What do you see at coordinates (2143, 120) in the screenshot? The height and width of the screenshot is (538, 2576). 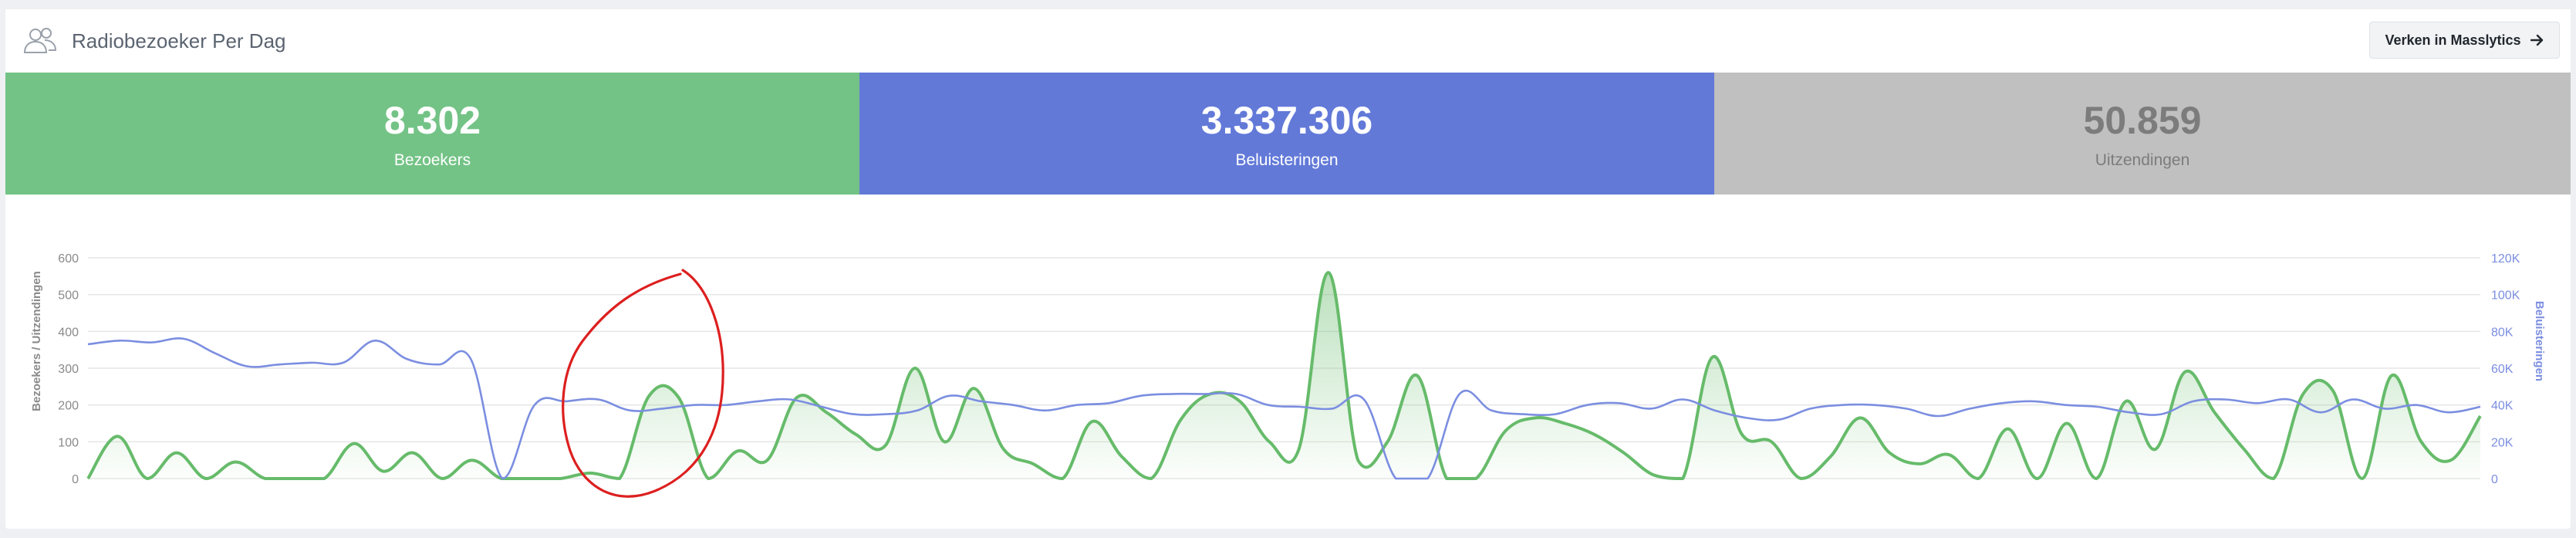 I see `stat-value: 50.859` at bounding box center [2143, 120].